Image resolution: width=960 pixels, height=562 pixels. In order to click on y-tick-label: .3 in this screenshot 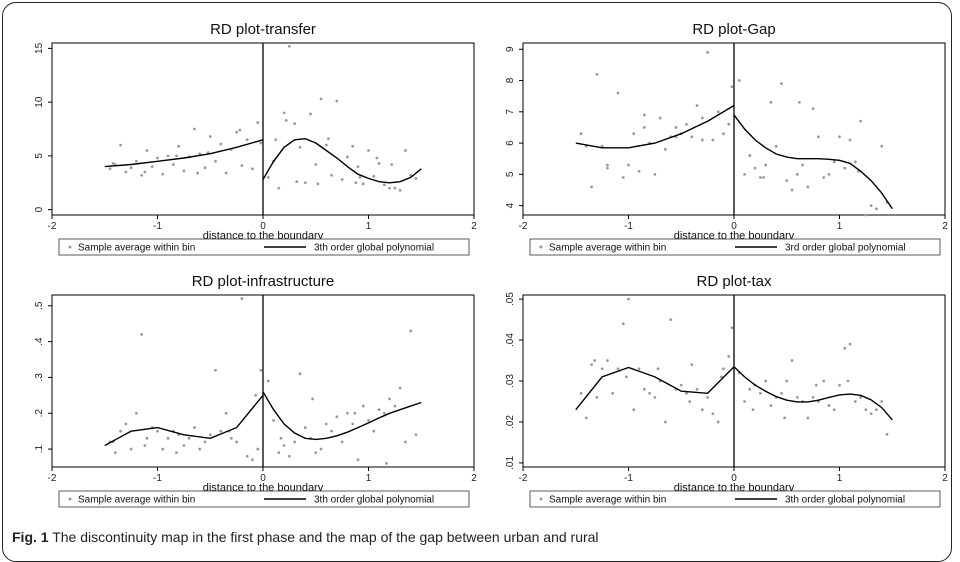, I will do `click(39, 377)`.